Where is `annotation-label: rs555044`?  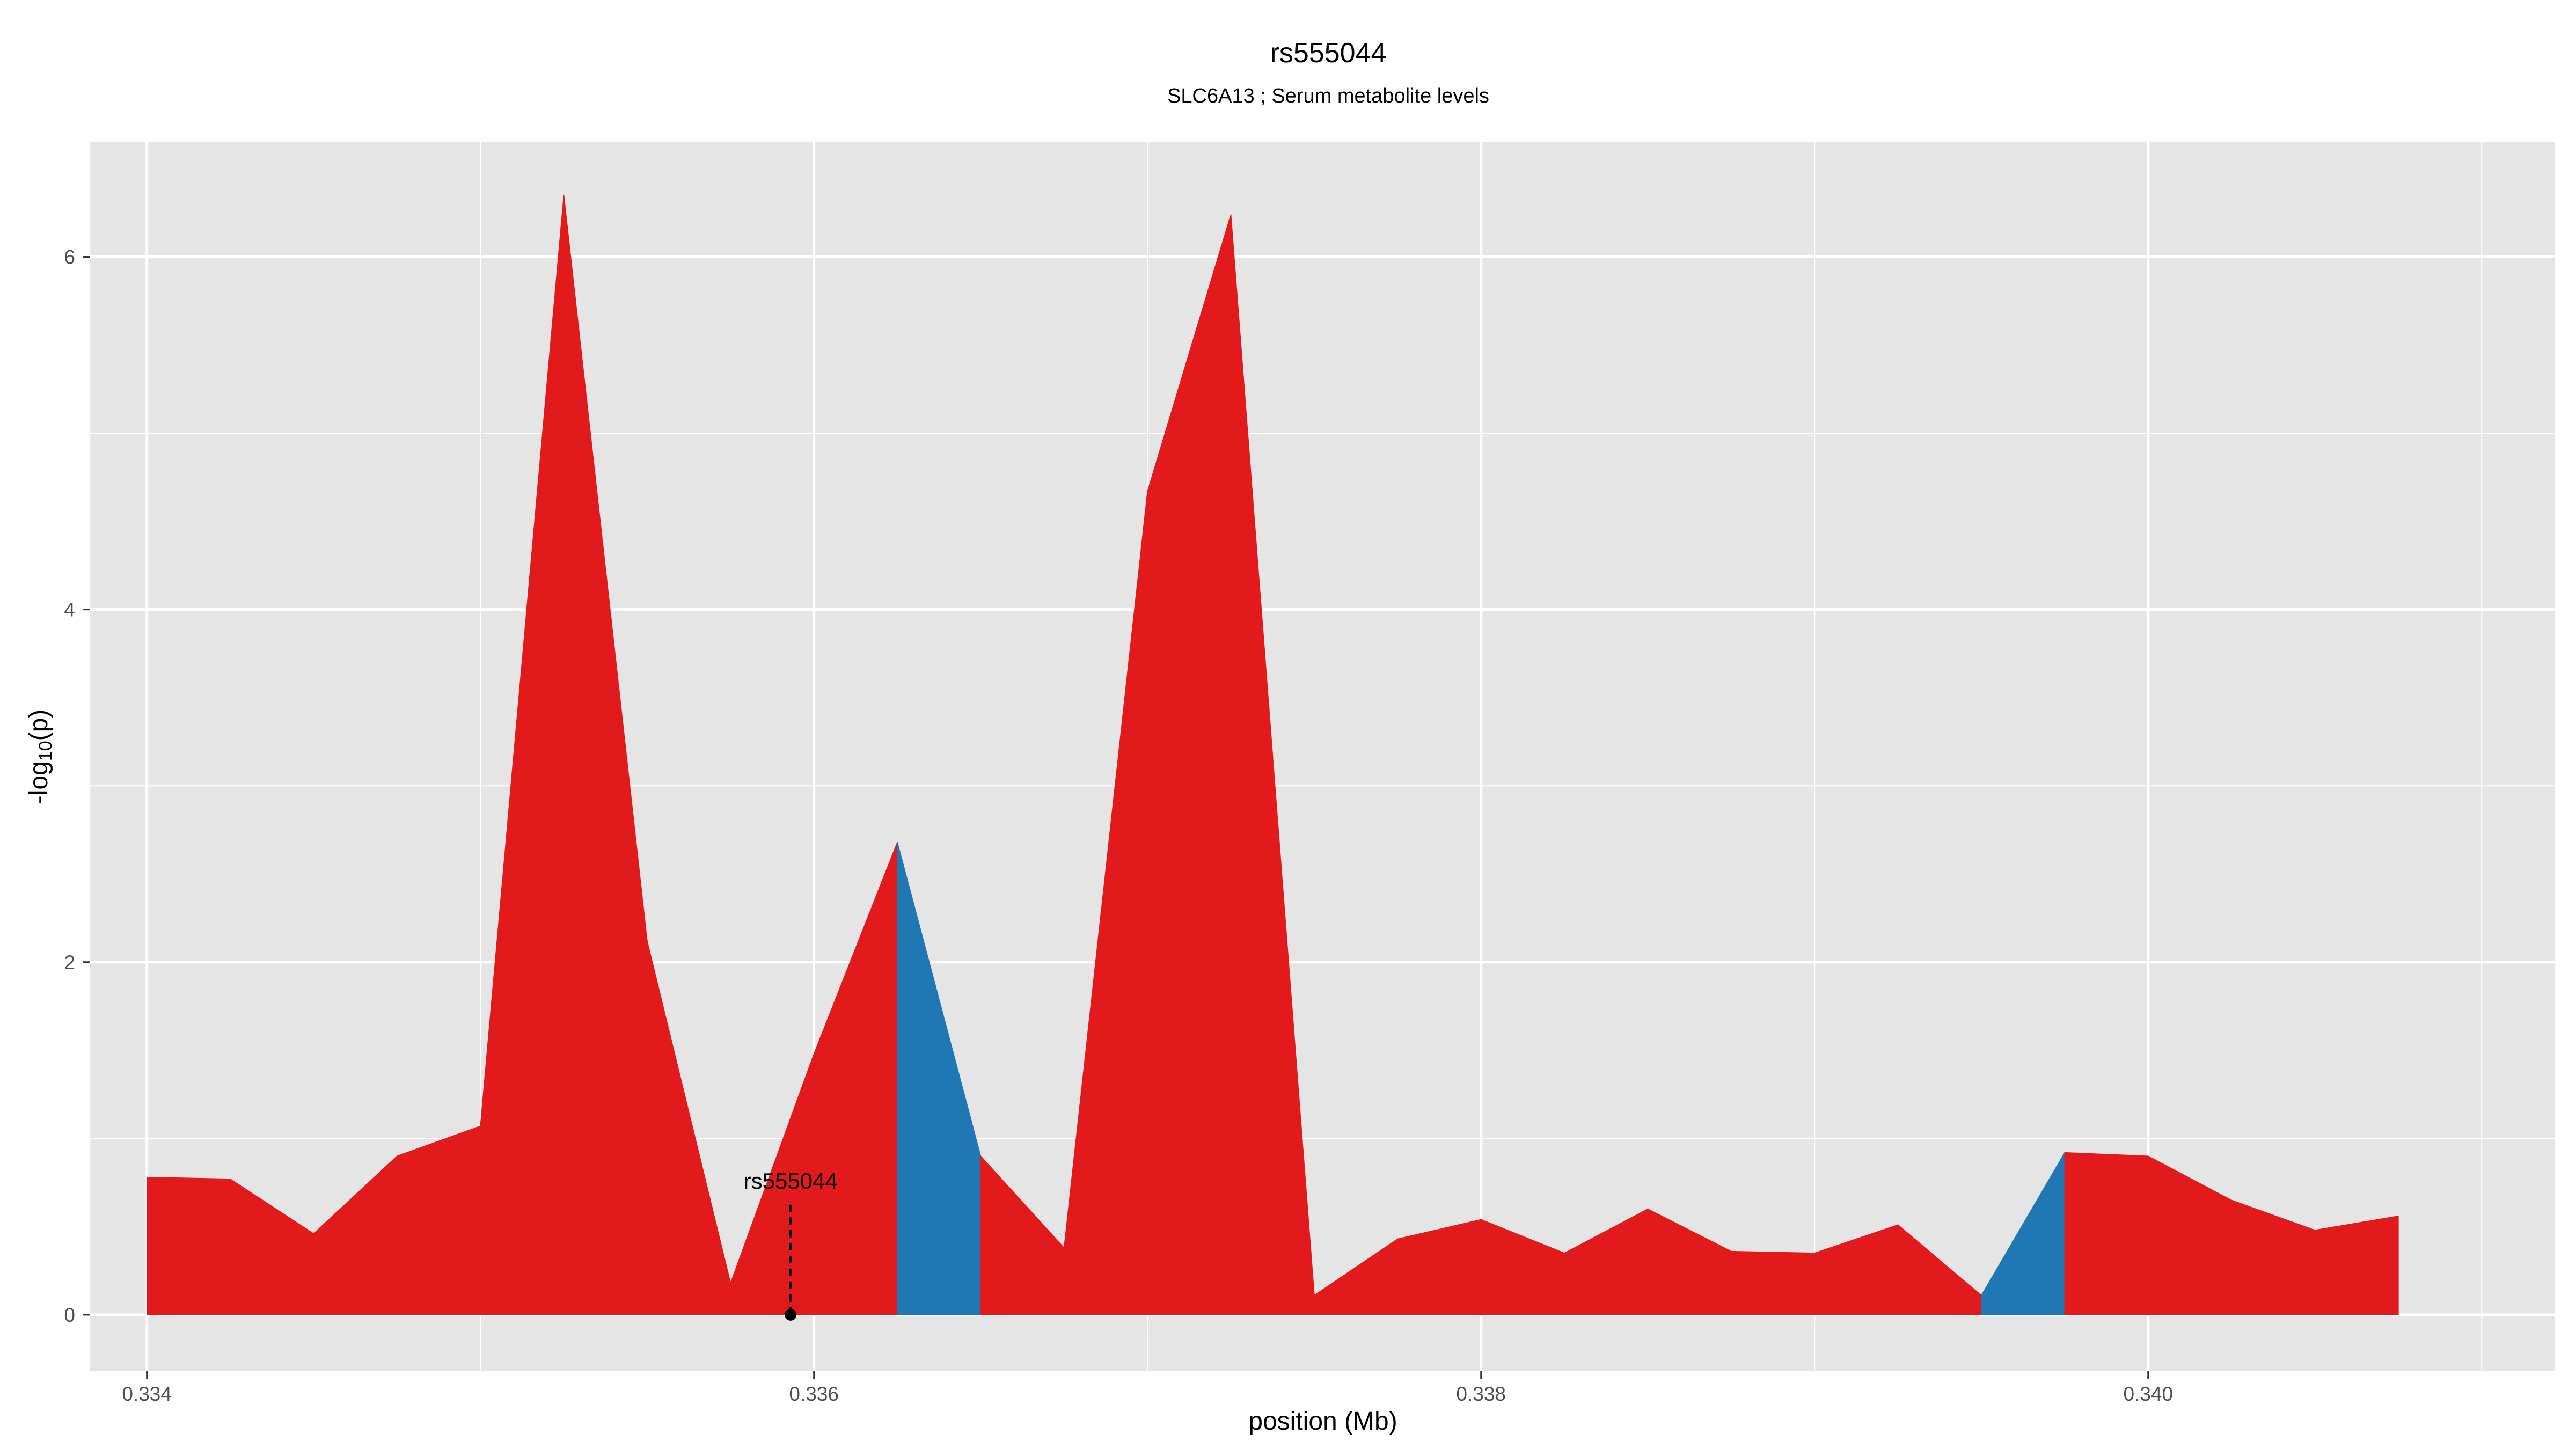
annotation-label: rs555044 is located at coordinates (791, 1181).